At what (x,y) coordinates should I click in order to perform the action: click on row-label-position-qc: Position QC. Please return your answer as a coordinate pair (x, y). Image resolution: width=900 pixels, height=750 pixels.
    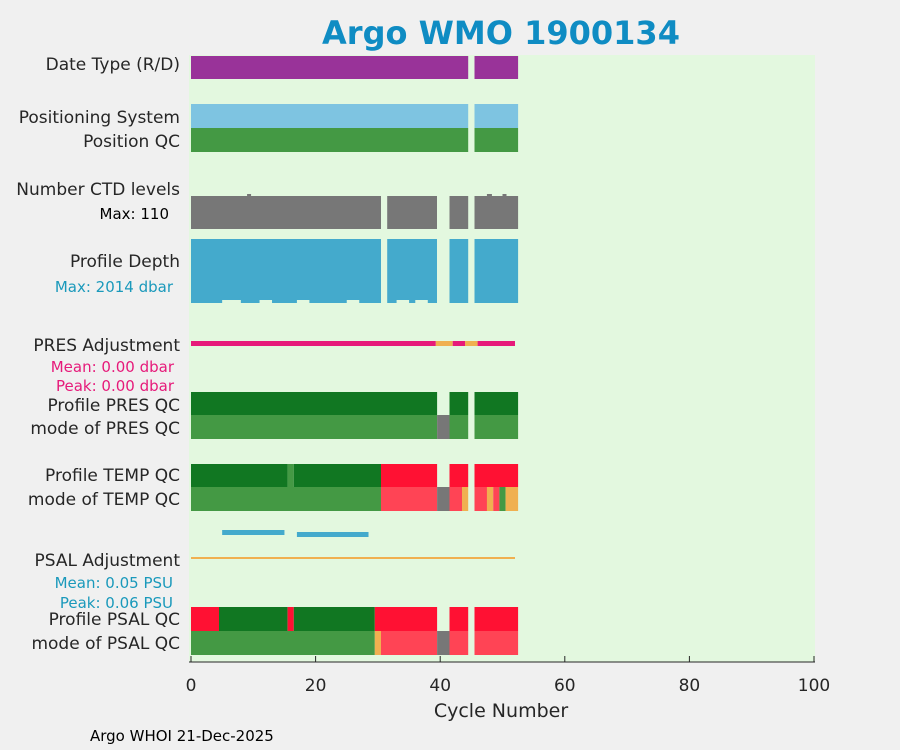
    Looking at the image, I should click on (131, 142).